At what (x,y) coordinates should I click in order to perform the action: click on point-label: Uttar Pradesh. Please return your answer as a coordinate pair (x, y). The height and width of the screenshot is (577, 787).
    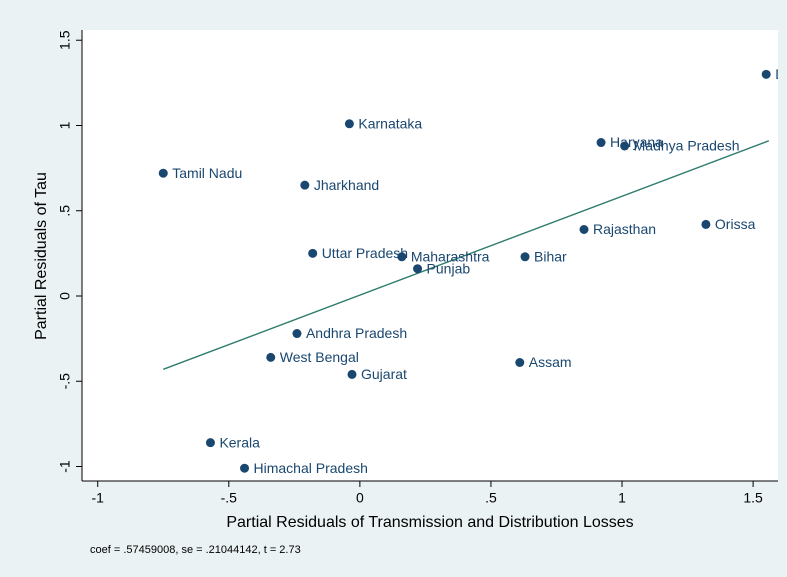
    Looking at the image, I should click on (365, 253).